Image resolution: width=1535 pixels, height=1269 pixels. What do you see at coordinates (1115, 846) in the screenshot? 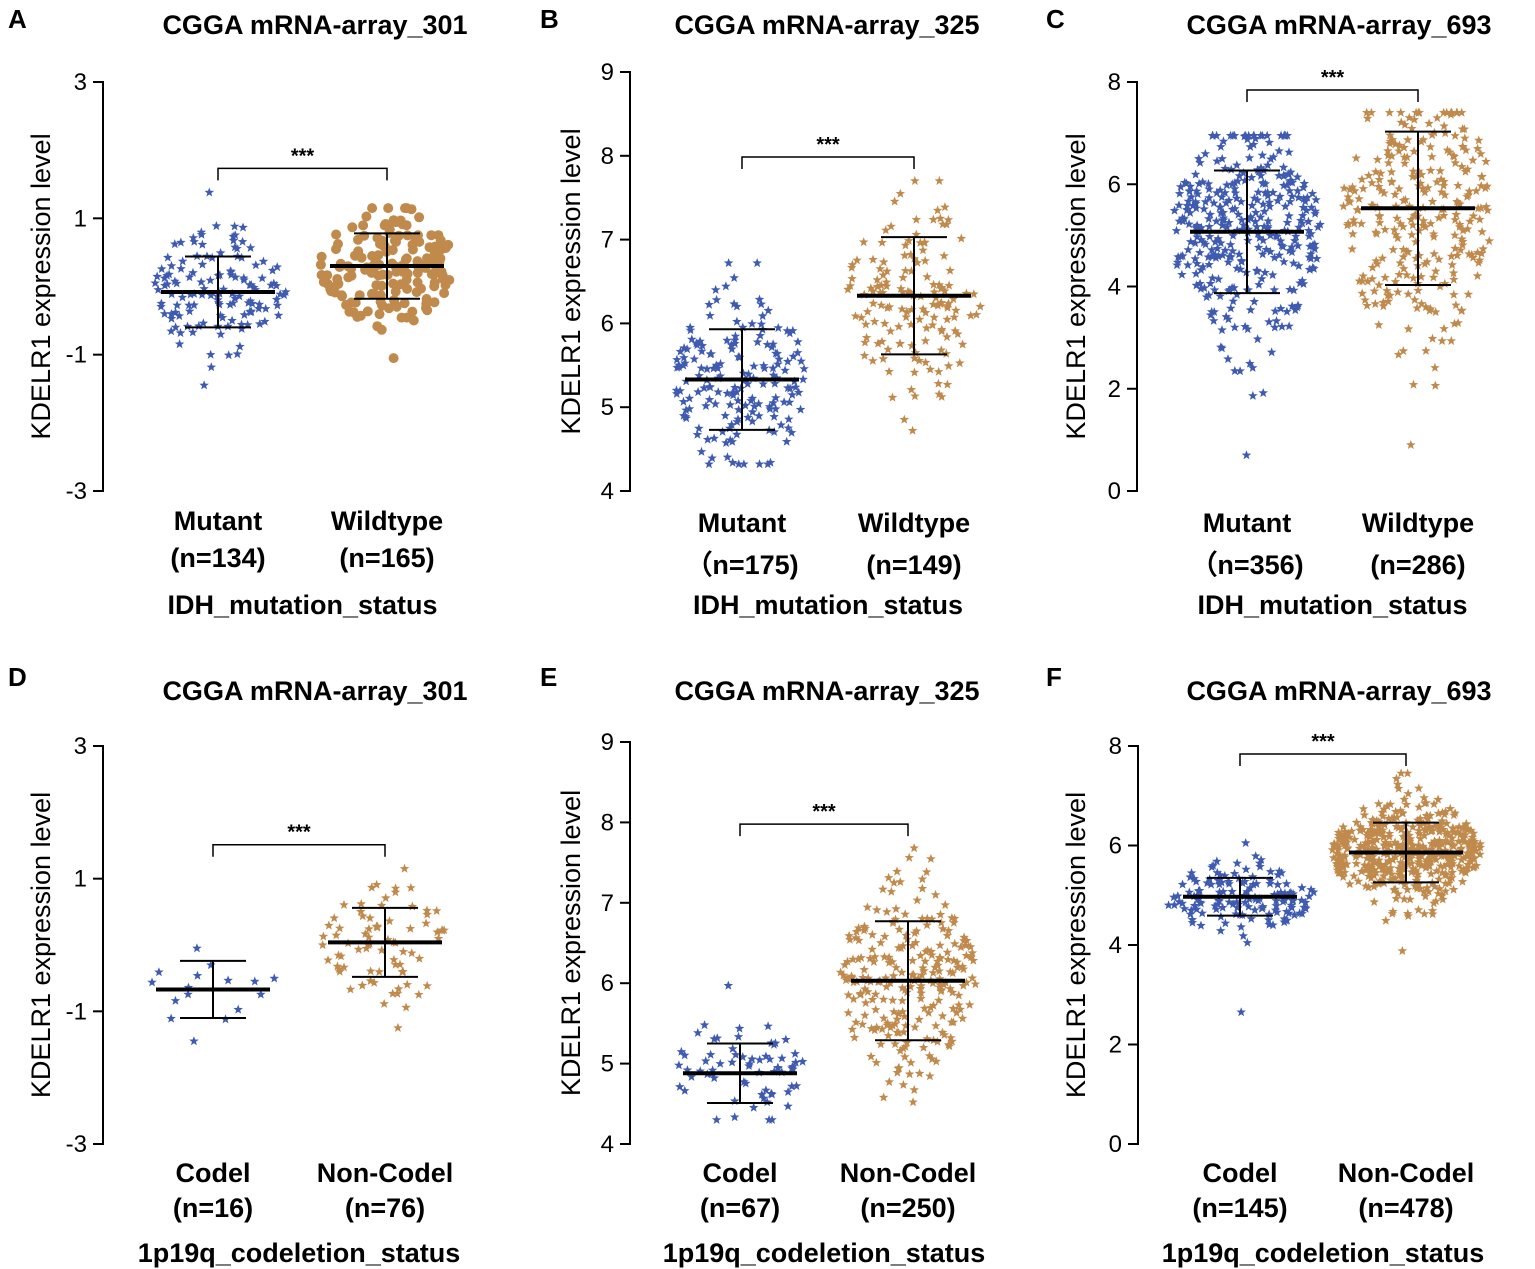
I see `y-tick-label: 6` at bounding box center [1115, 846].